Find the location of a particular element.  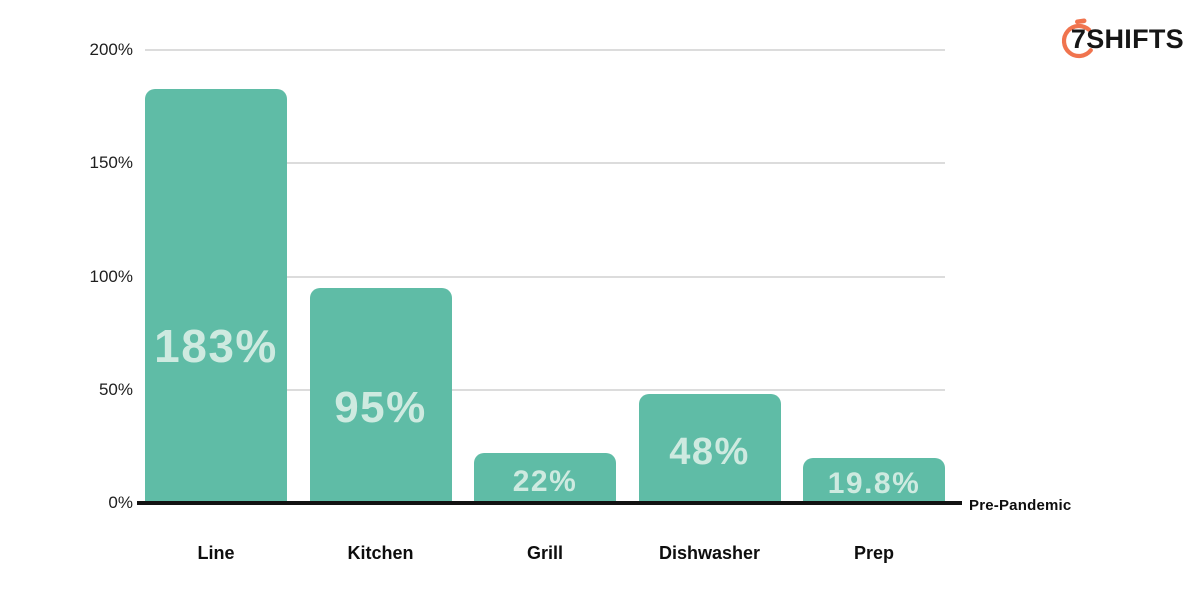

stopwatch-icon is located at coordinates (1077, 38).